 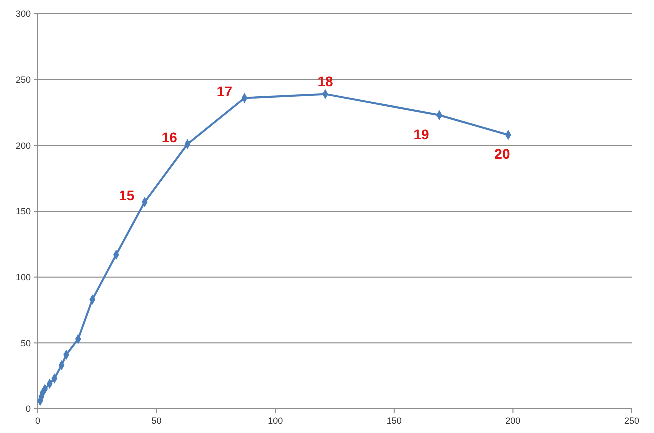 I want to click on x-tick-label: 50, so click(x=157, y=421).